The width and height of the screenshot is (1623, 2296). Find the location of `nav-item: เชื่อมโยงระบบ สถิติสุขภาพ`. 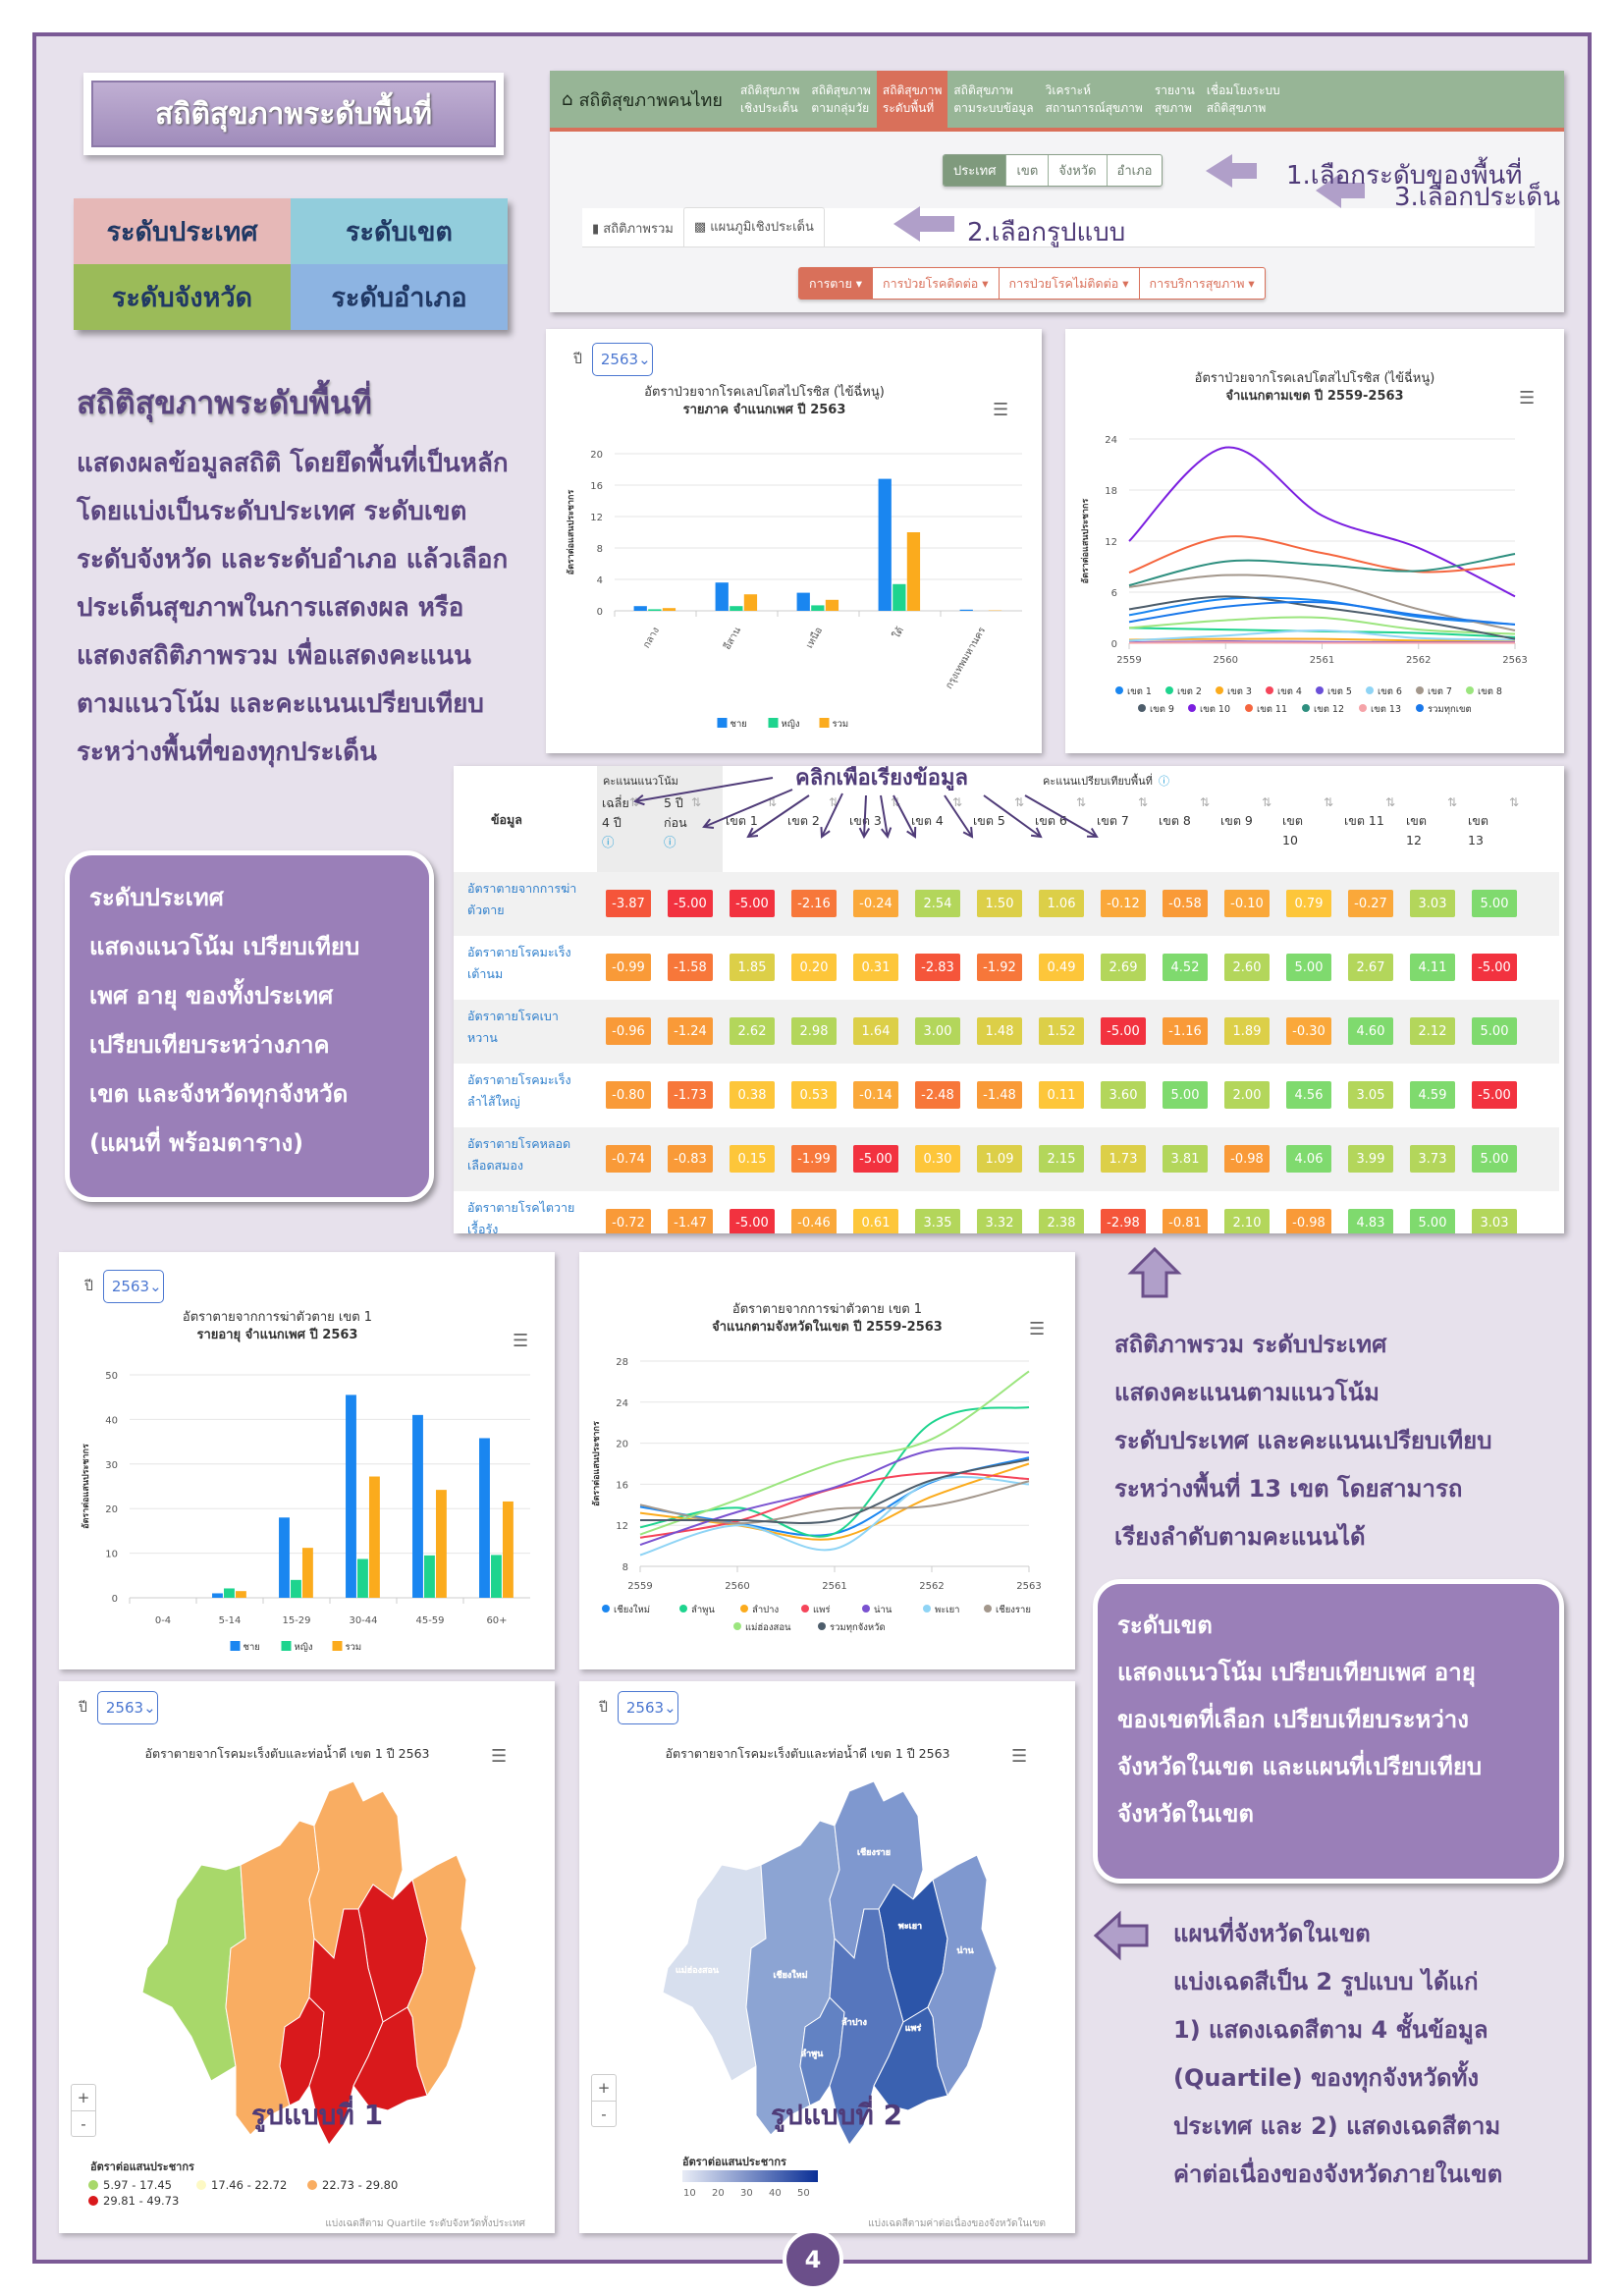

nav-item: เชื่อมโยงระบบ สถิติสุขภาพ is located at coordinates (1243, 99).